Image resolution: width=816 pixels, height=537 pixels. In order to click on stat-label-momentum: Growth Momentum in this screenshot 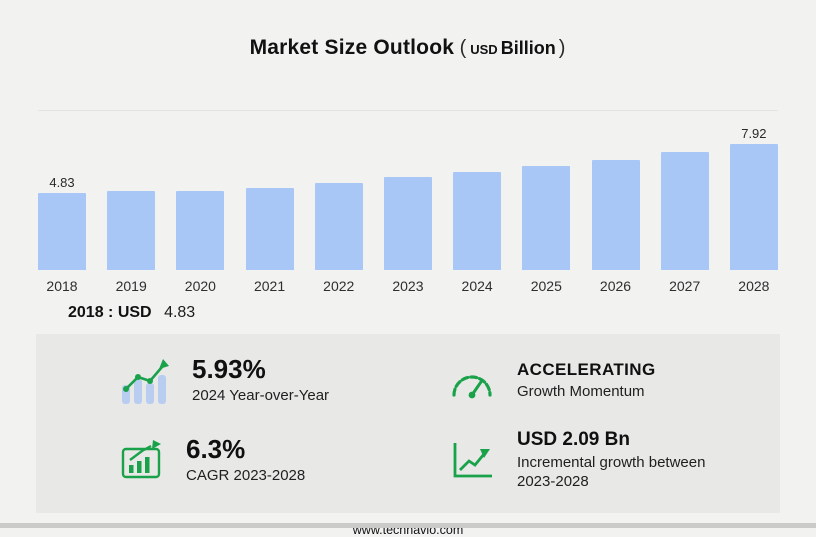, I will do `click(581, 391)`.